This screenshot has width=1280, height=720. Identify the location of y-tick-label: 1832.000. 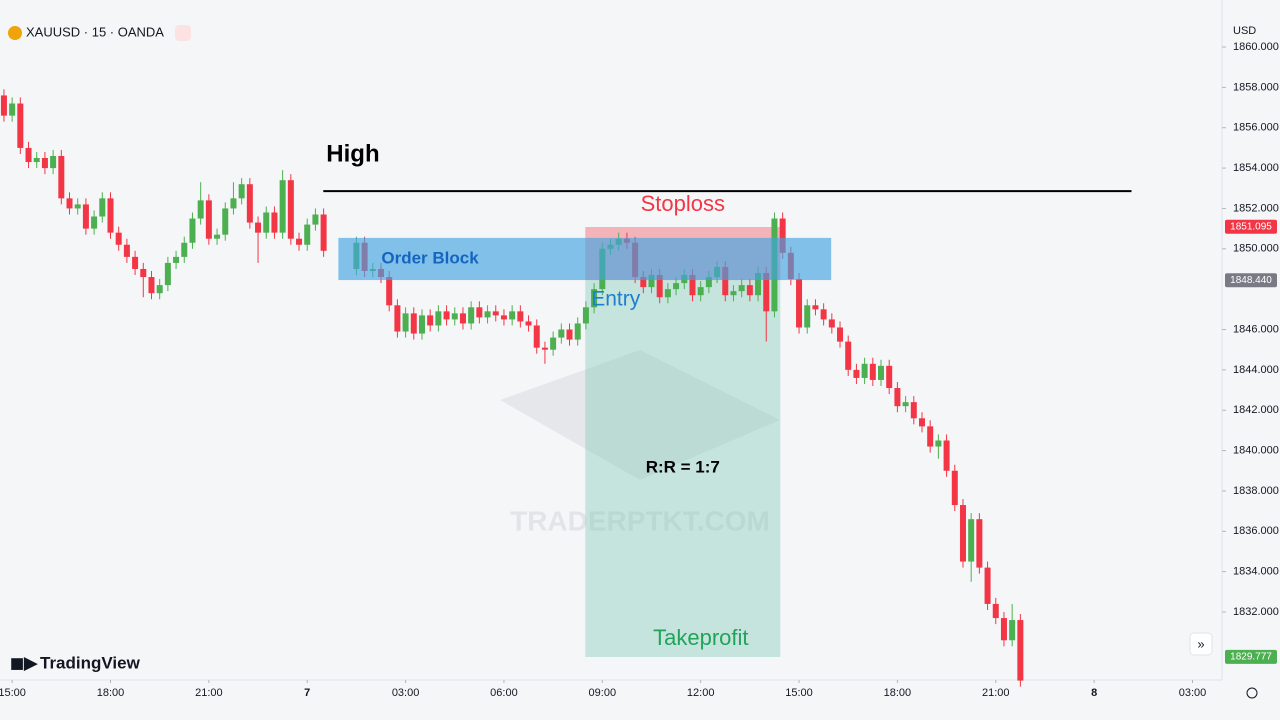
(1256, 612).